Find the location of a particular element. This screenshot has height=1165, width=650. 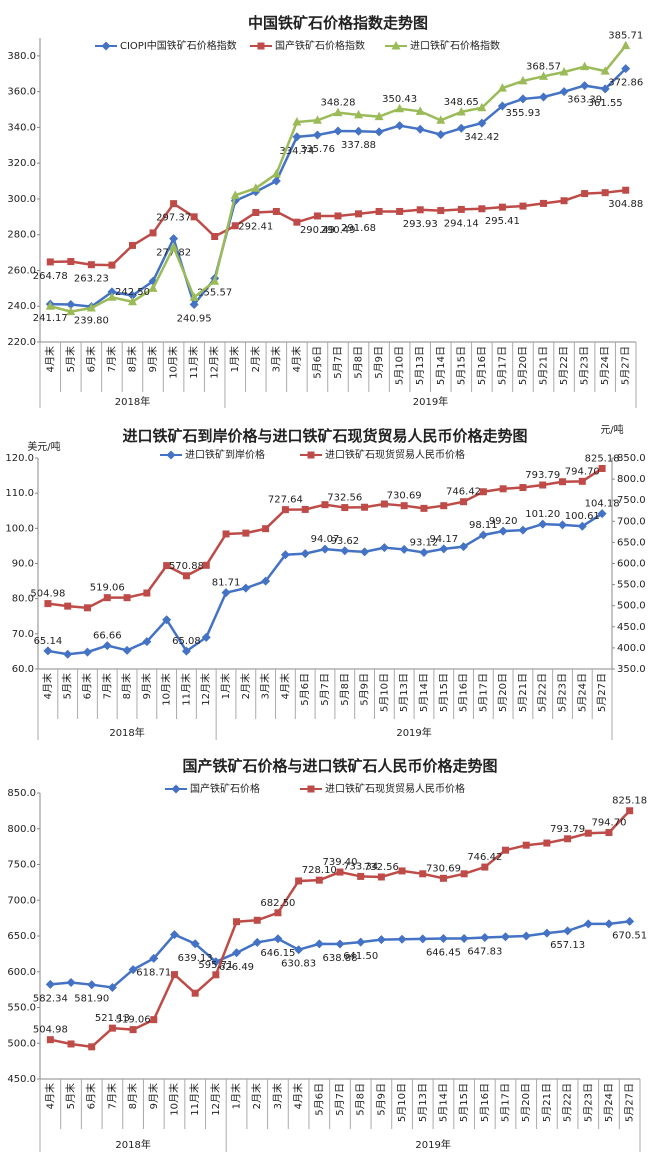

x-tick-label: 5月22日 is located at coordinates (568, 1102).